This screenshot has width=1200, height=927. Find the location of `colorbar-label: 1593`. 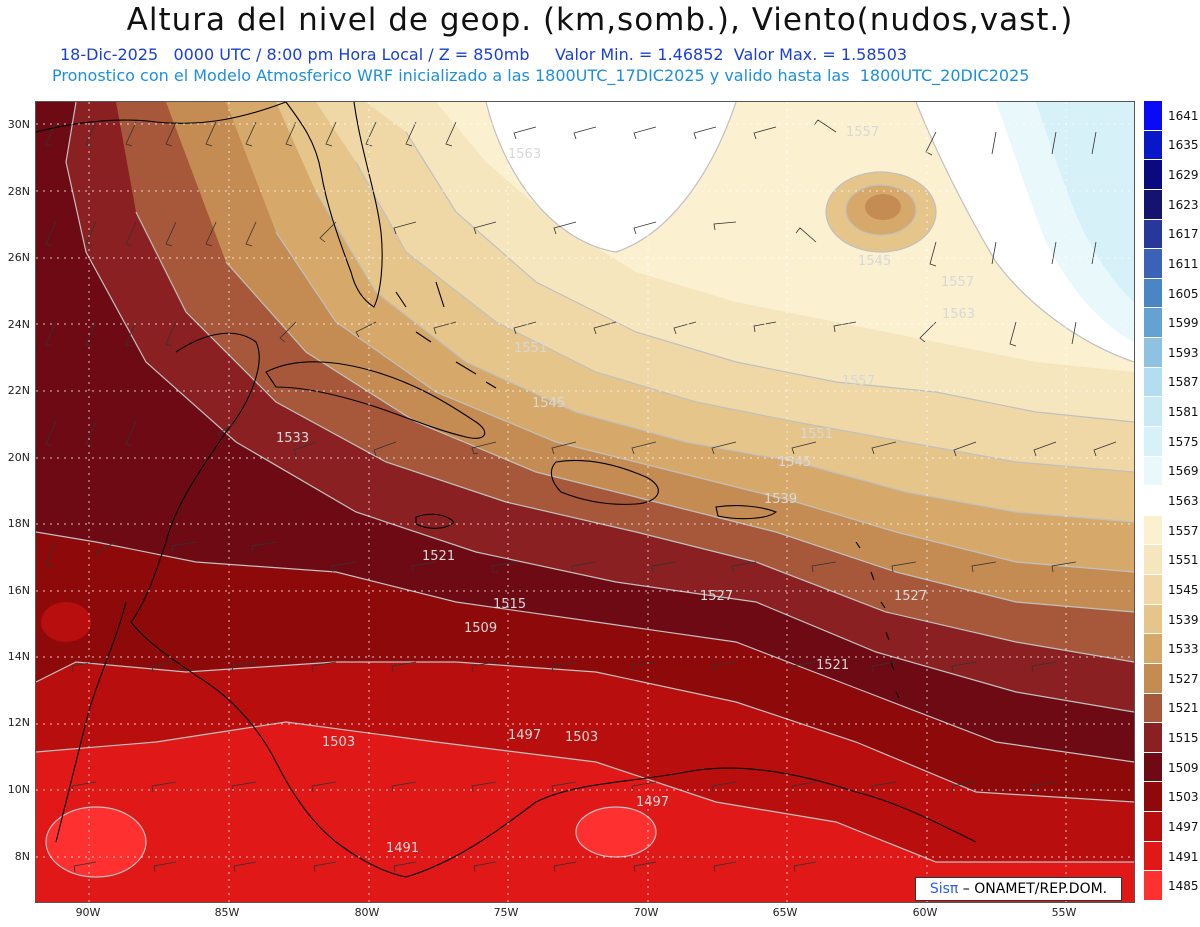

colorbar-label: 1593 is located at coordinates (1183, 352).